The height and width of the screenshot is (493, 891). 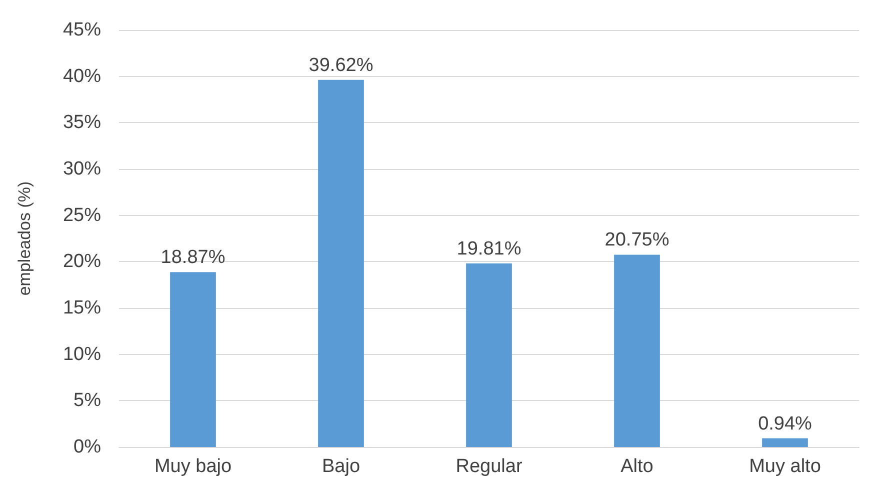 I want to click on y-tick-label: 0%, so click(x=88, y=447).